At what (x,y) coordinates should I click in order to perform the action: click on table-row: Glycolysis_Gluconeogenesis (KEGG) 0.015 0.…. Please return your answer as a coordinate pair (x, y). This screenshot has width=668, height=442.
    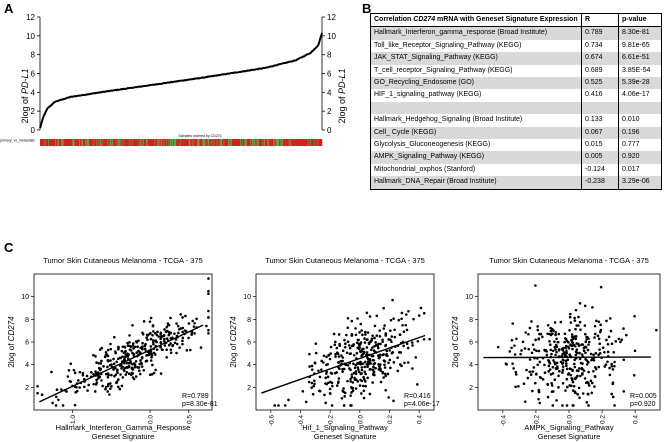
    Looking at the image, I should click on (516, 145).